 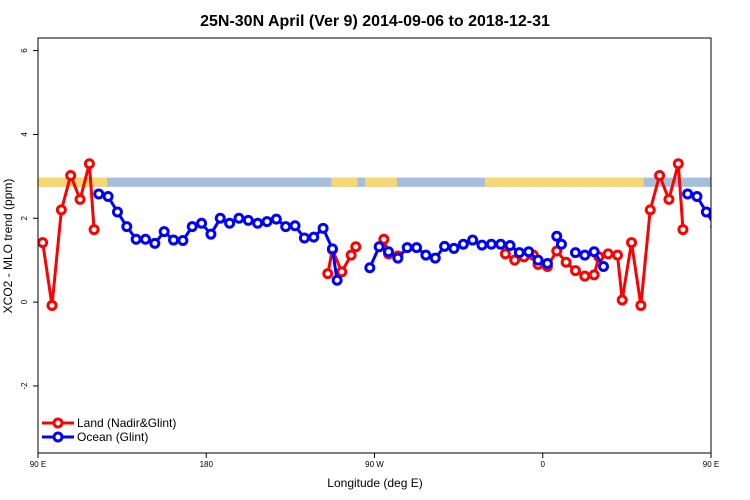 What do you see at coordinates (24, 301) in the screenshot?
I see `y-tick-label-1: 0` at bounding box center [24, 301].